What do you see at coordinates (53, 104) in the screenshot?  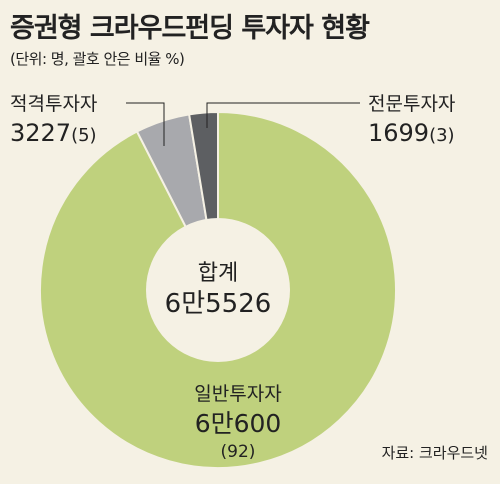 I see `slice-label-qualified: 적격투자자` at bounding box center [53, 104].